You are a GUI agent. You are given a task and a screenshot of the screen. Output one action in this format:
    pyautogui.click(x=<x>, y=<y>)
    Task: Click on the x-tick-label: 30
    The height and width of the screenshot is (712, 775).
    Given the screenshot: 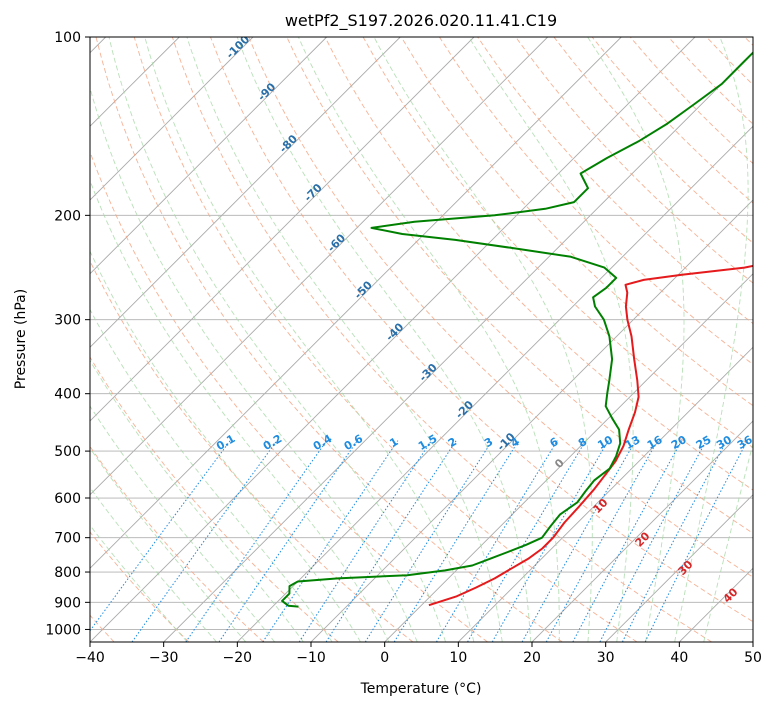 What is the action you would take?
    pyautogui.click(x=606, y=658)
    